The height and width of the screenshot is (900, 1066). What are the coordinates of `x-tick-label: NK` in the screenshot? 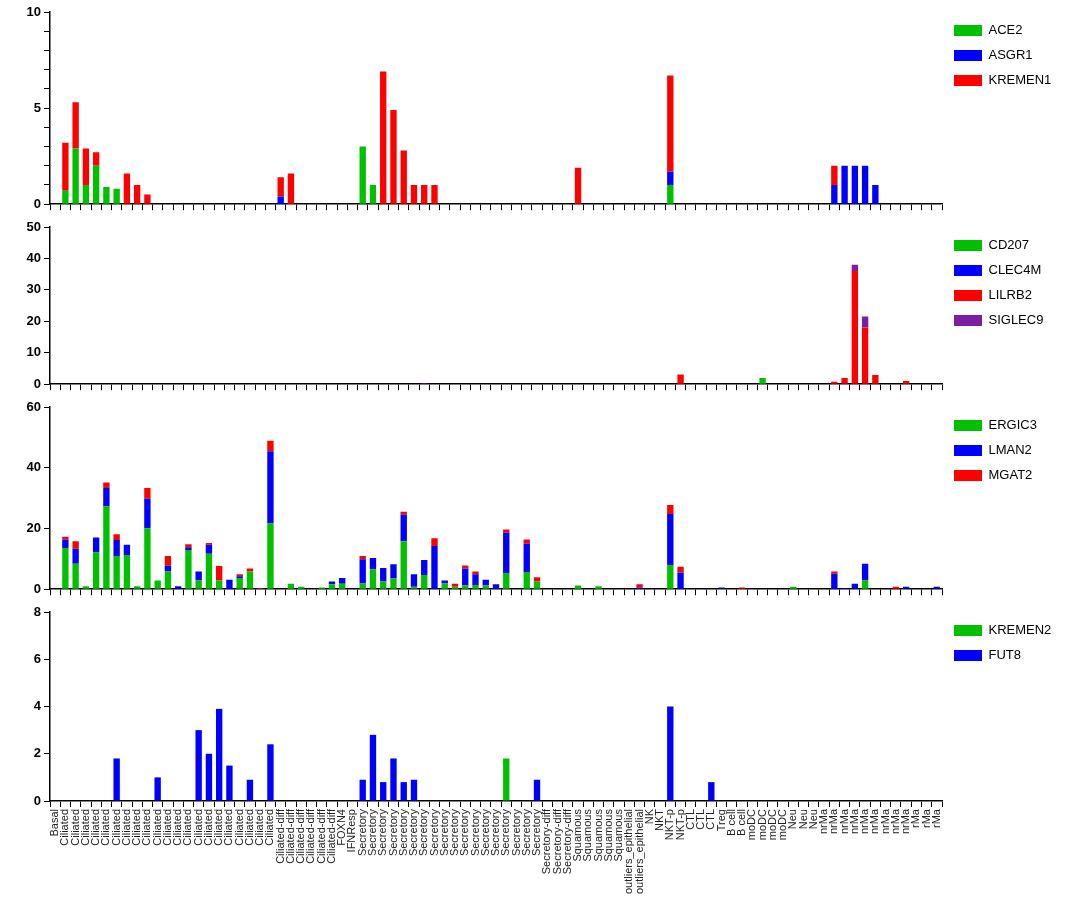 It's located at (648, 816).